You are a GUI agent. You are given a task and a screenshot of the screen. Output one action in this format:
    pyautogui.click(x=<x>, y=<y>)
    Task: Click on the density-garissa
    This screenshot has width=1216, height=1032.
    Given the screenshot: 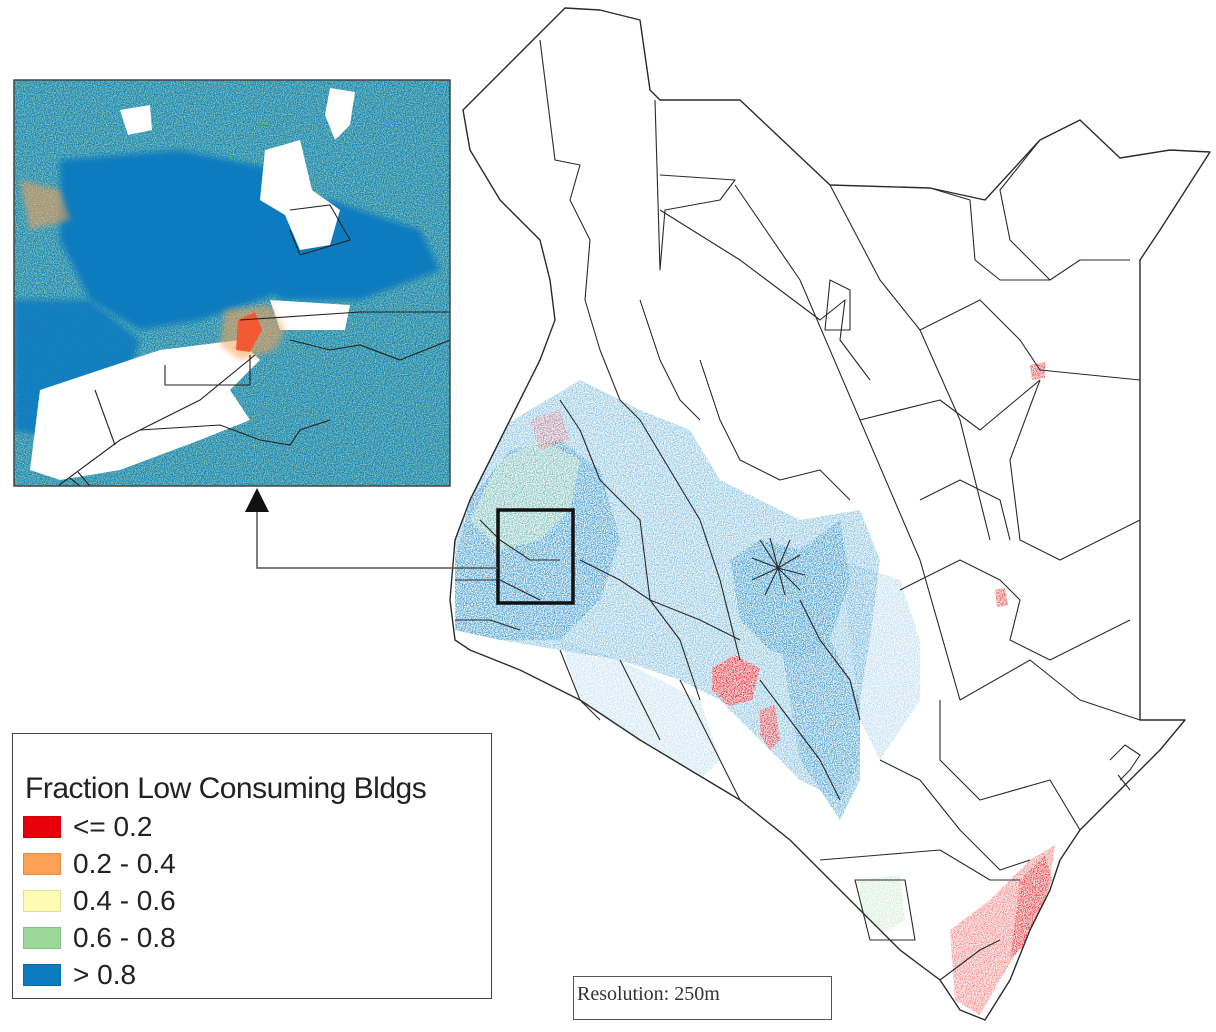 What is the action you would take?
    pyautogui.click(x=1001, y=597)
    